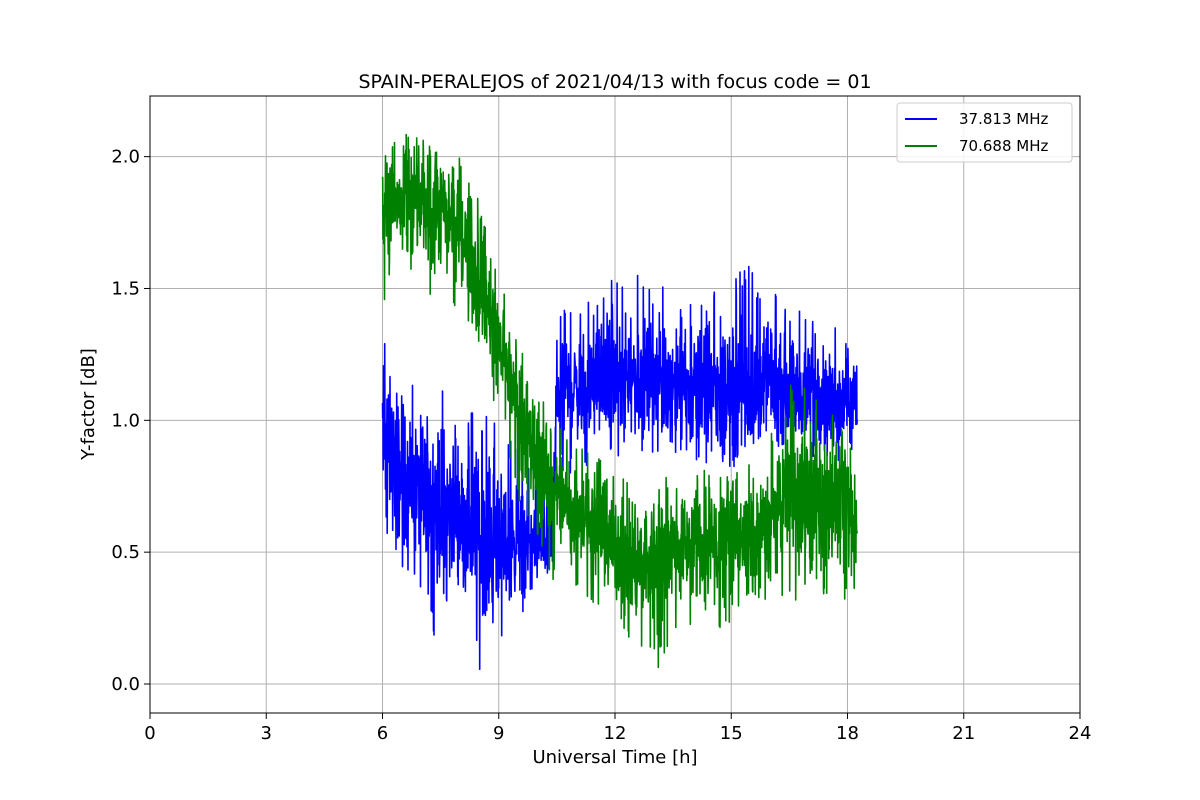 This screenshot has width=1200, height=800. I want to click on legend: 37.813 MHz 70.688 MHz, so click(984, 132).